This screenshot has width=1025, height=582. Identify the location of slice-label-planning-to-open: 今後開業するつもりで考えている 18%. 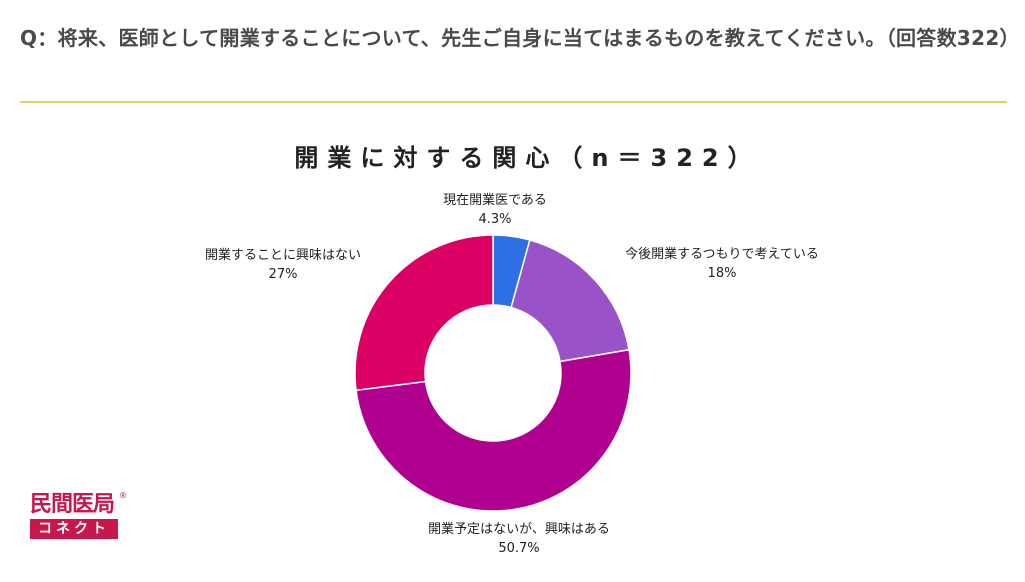
(722, 264).